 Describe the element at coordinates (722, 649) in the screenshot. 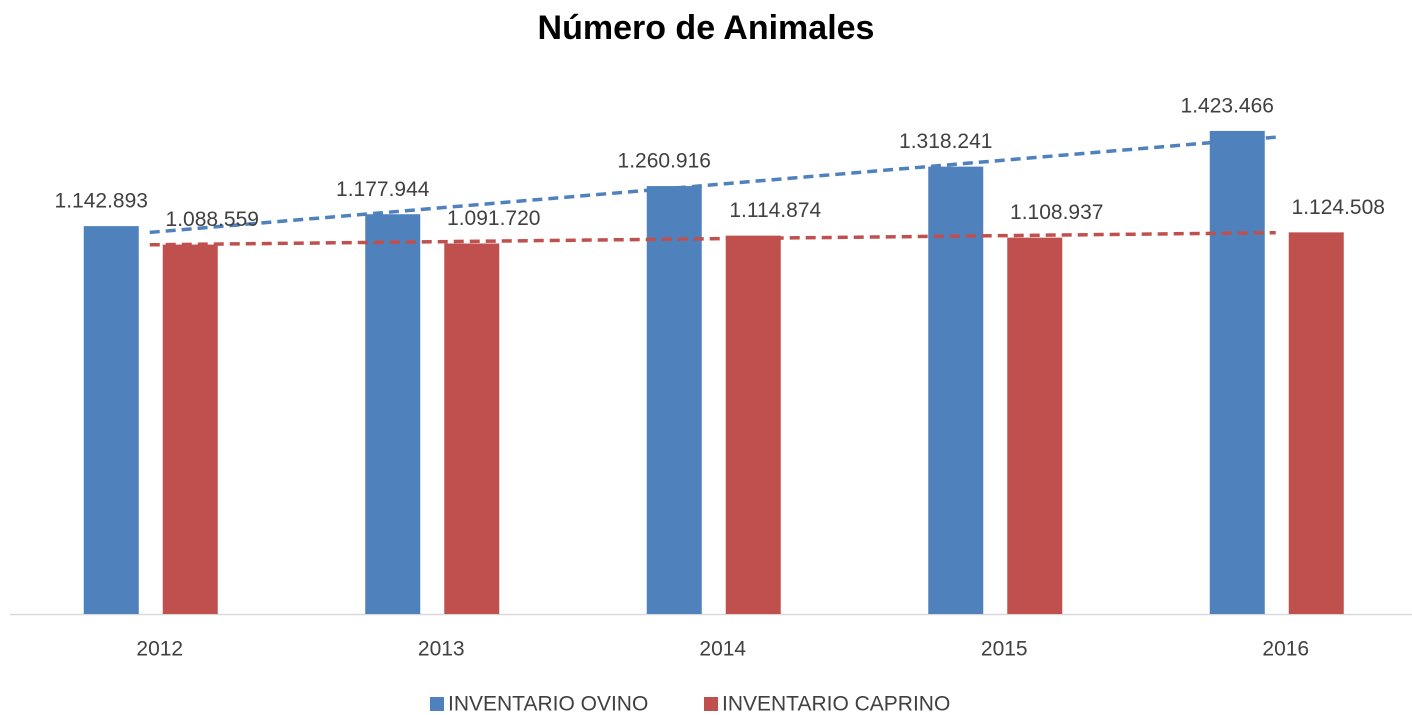

I see `x-tick-label: 2014` at that location.